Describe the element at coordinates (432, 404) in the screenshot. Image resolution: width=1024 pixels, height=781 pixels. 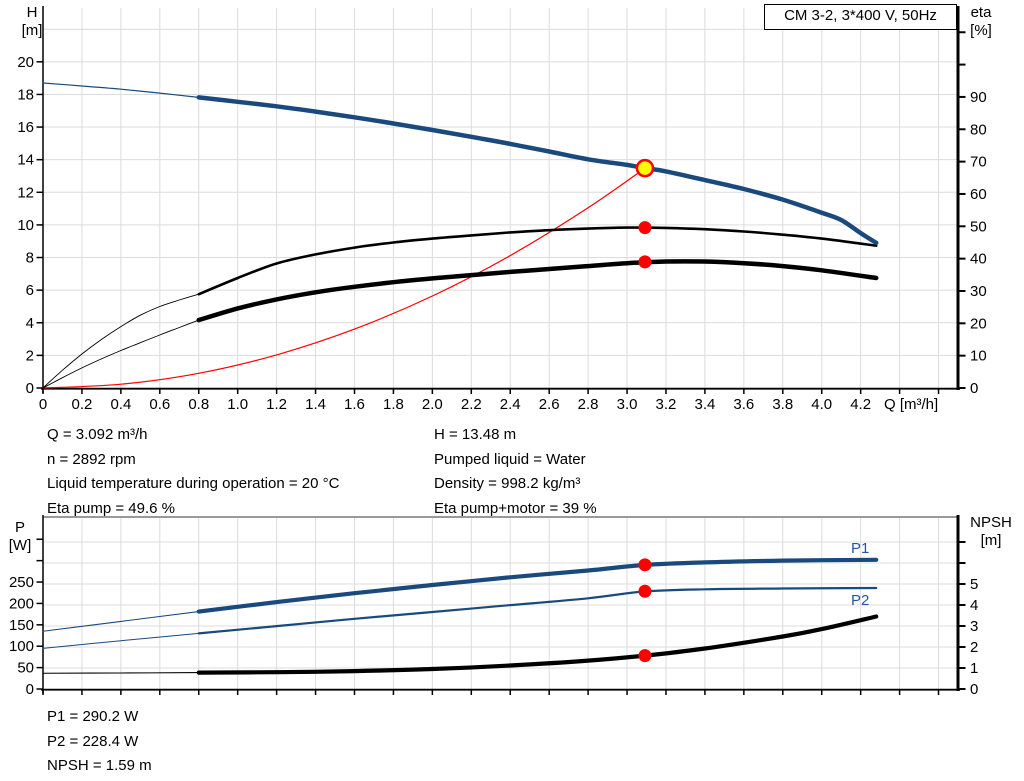
I see `svg-text: 2.0` at that location.